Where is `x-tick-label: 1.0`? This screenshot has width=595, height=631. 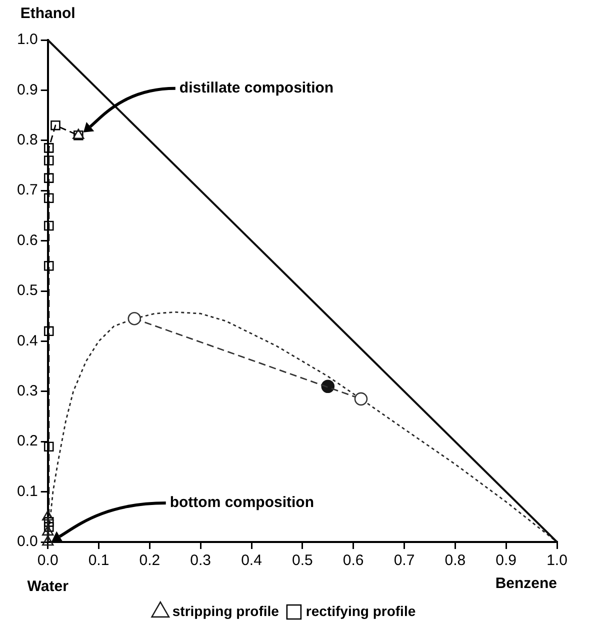
x-tick-label: 1.0 is located at coordinates (557, 561).